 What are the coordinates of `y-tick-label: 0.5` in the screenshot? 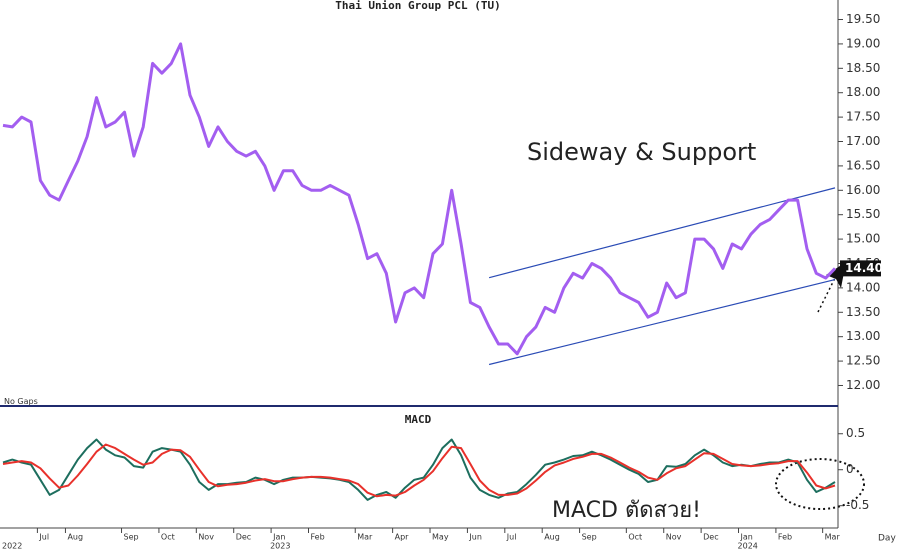 It's located at (855, 433).